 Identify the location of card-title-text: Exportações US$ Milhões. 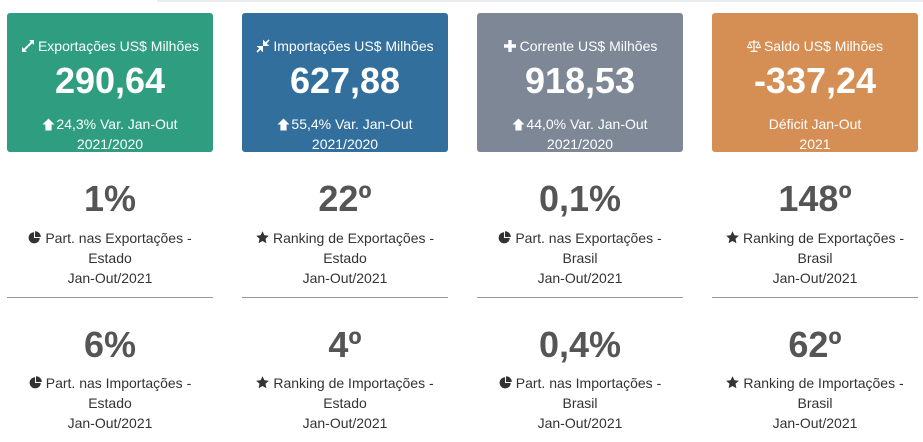
(118, 46).